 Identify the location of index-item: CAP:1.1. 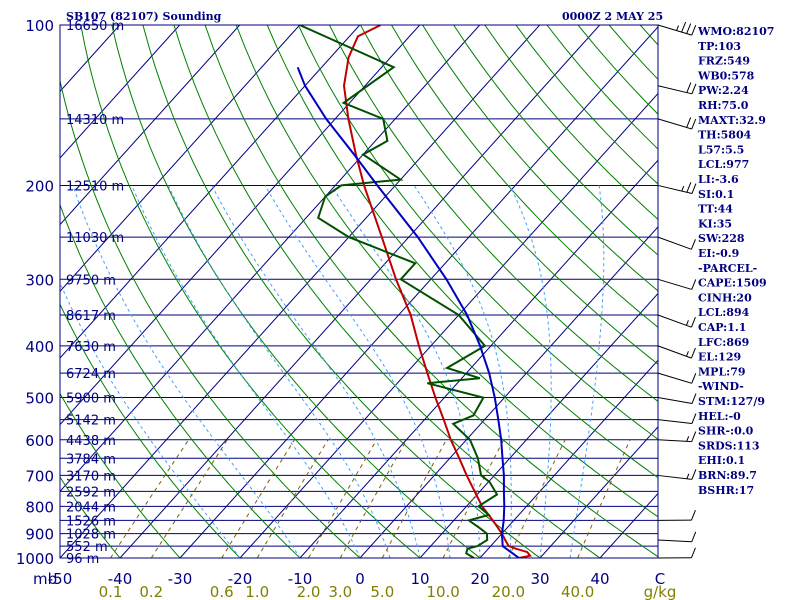
(722, 327).